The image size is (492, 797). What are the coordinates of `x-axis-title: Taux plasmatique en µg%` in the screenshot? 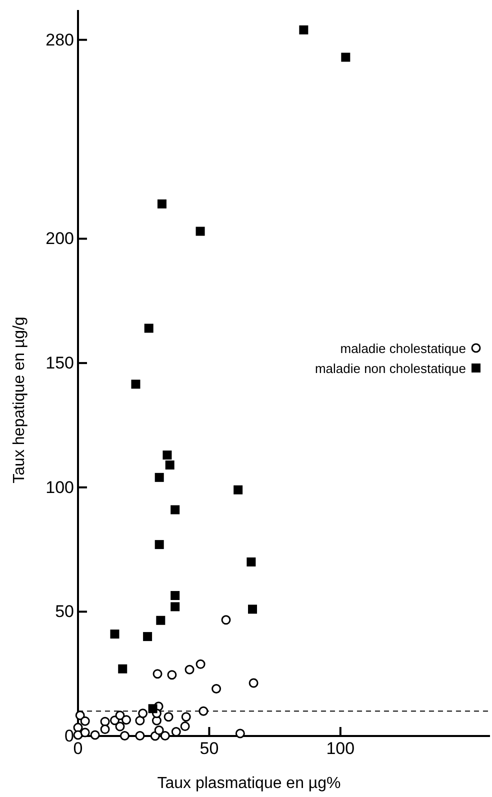 It's located at (249, 783).